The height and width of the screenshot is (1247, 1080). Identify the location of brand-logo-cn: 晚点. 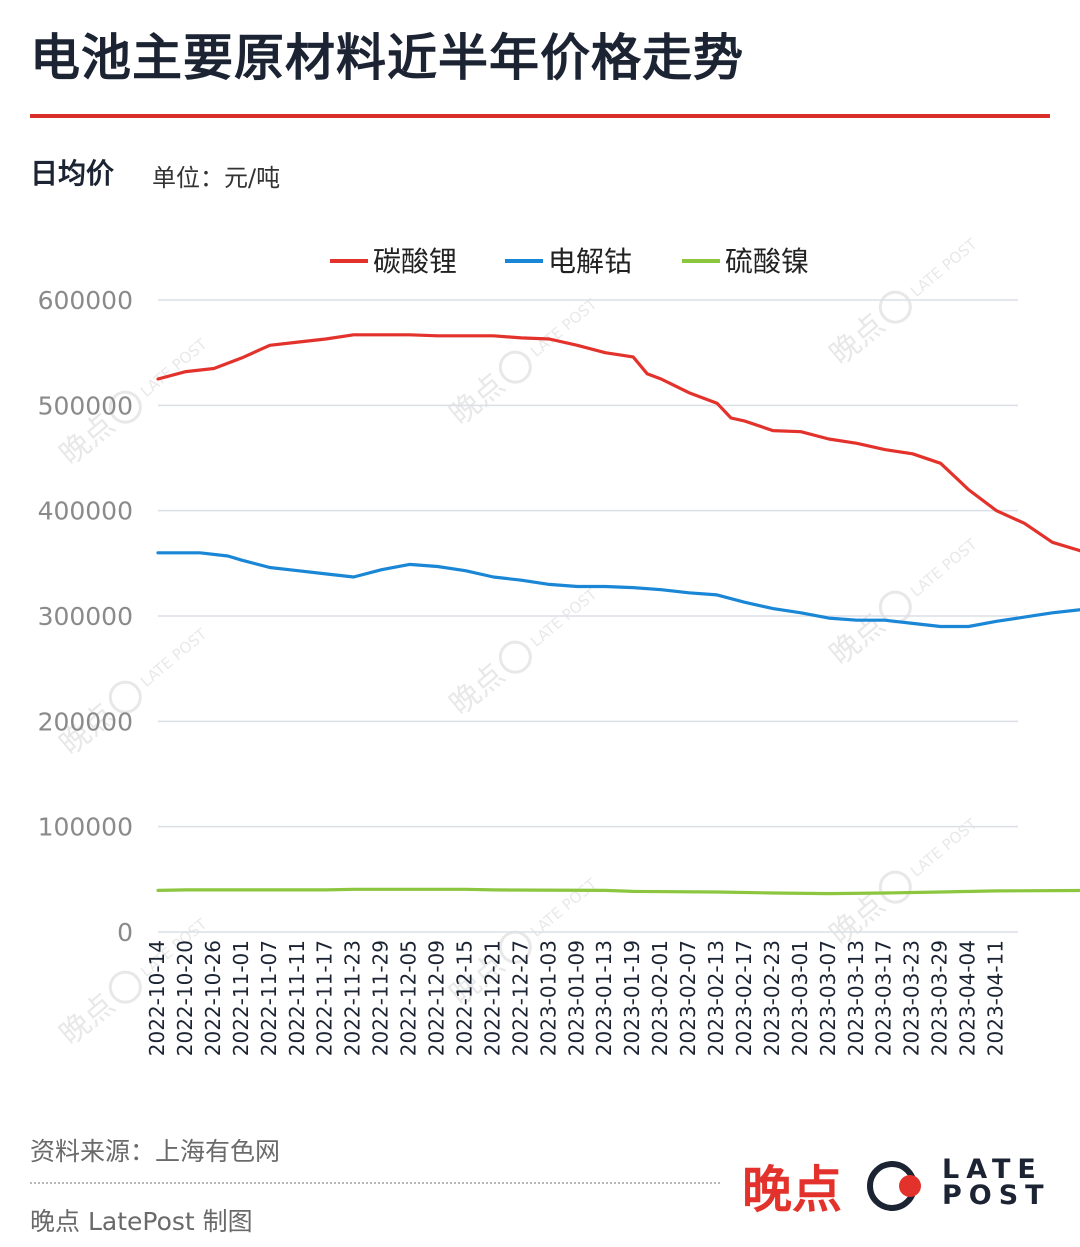
(792, 1190).